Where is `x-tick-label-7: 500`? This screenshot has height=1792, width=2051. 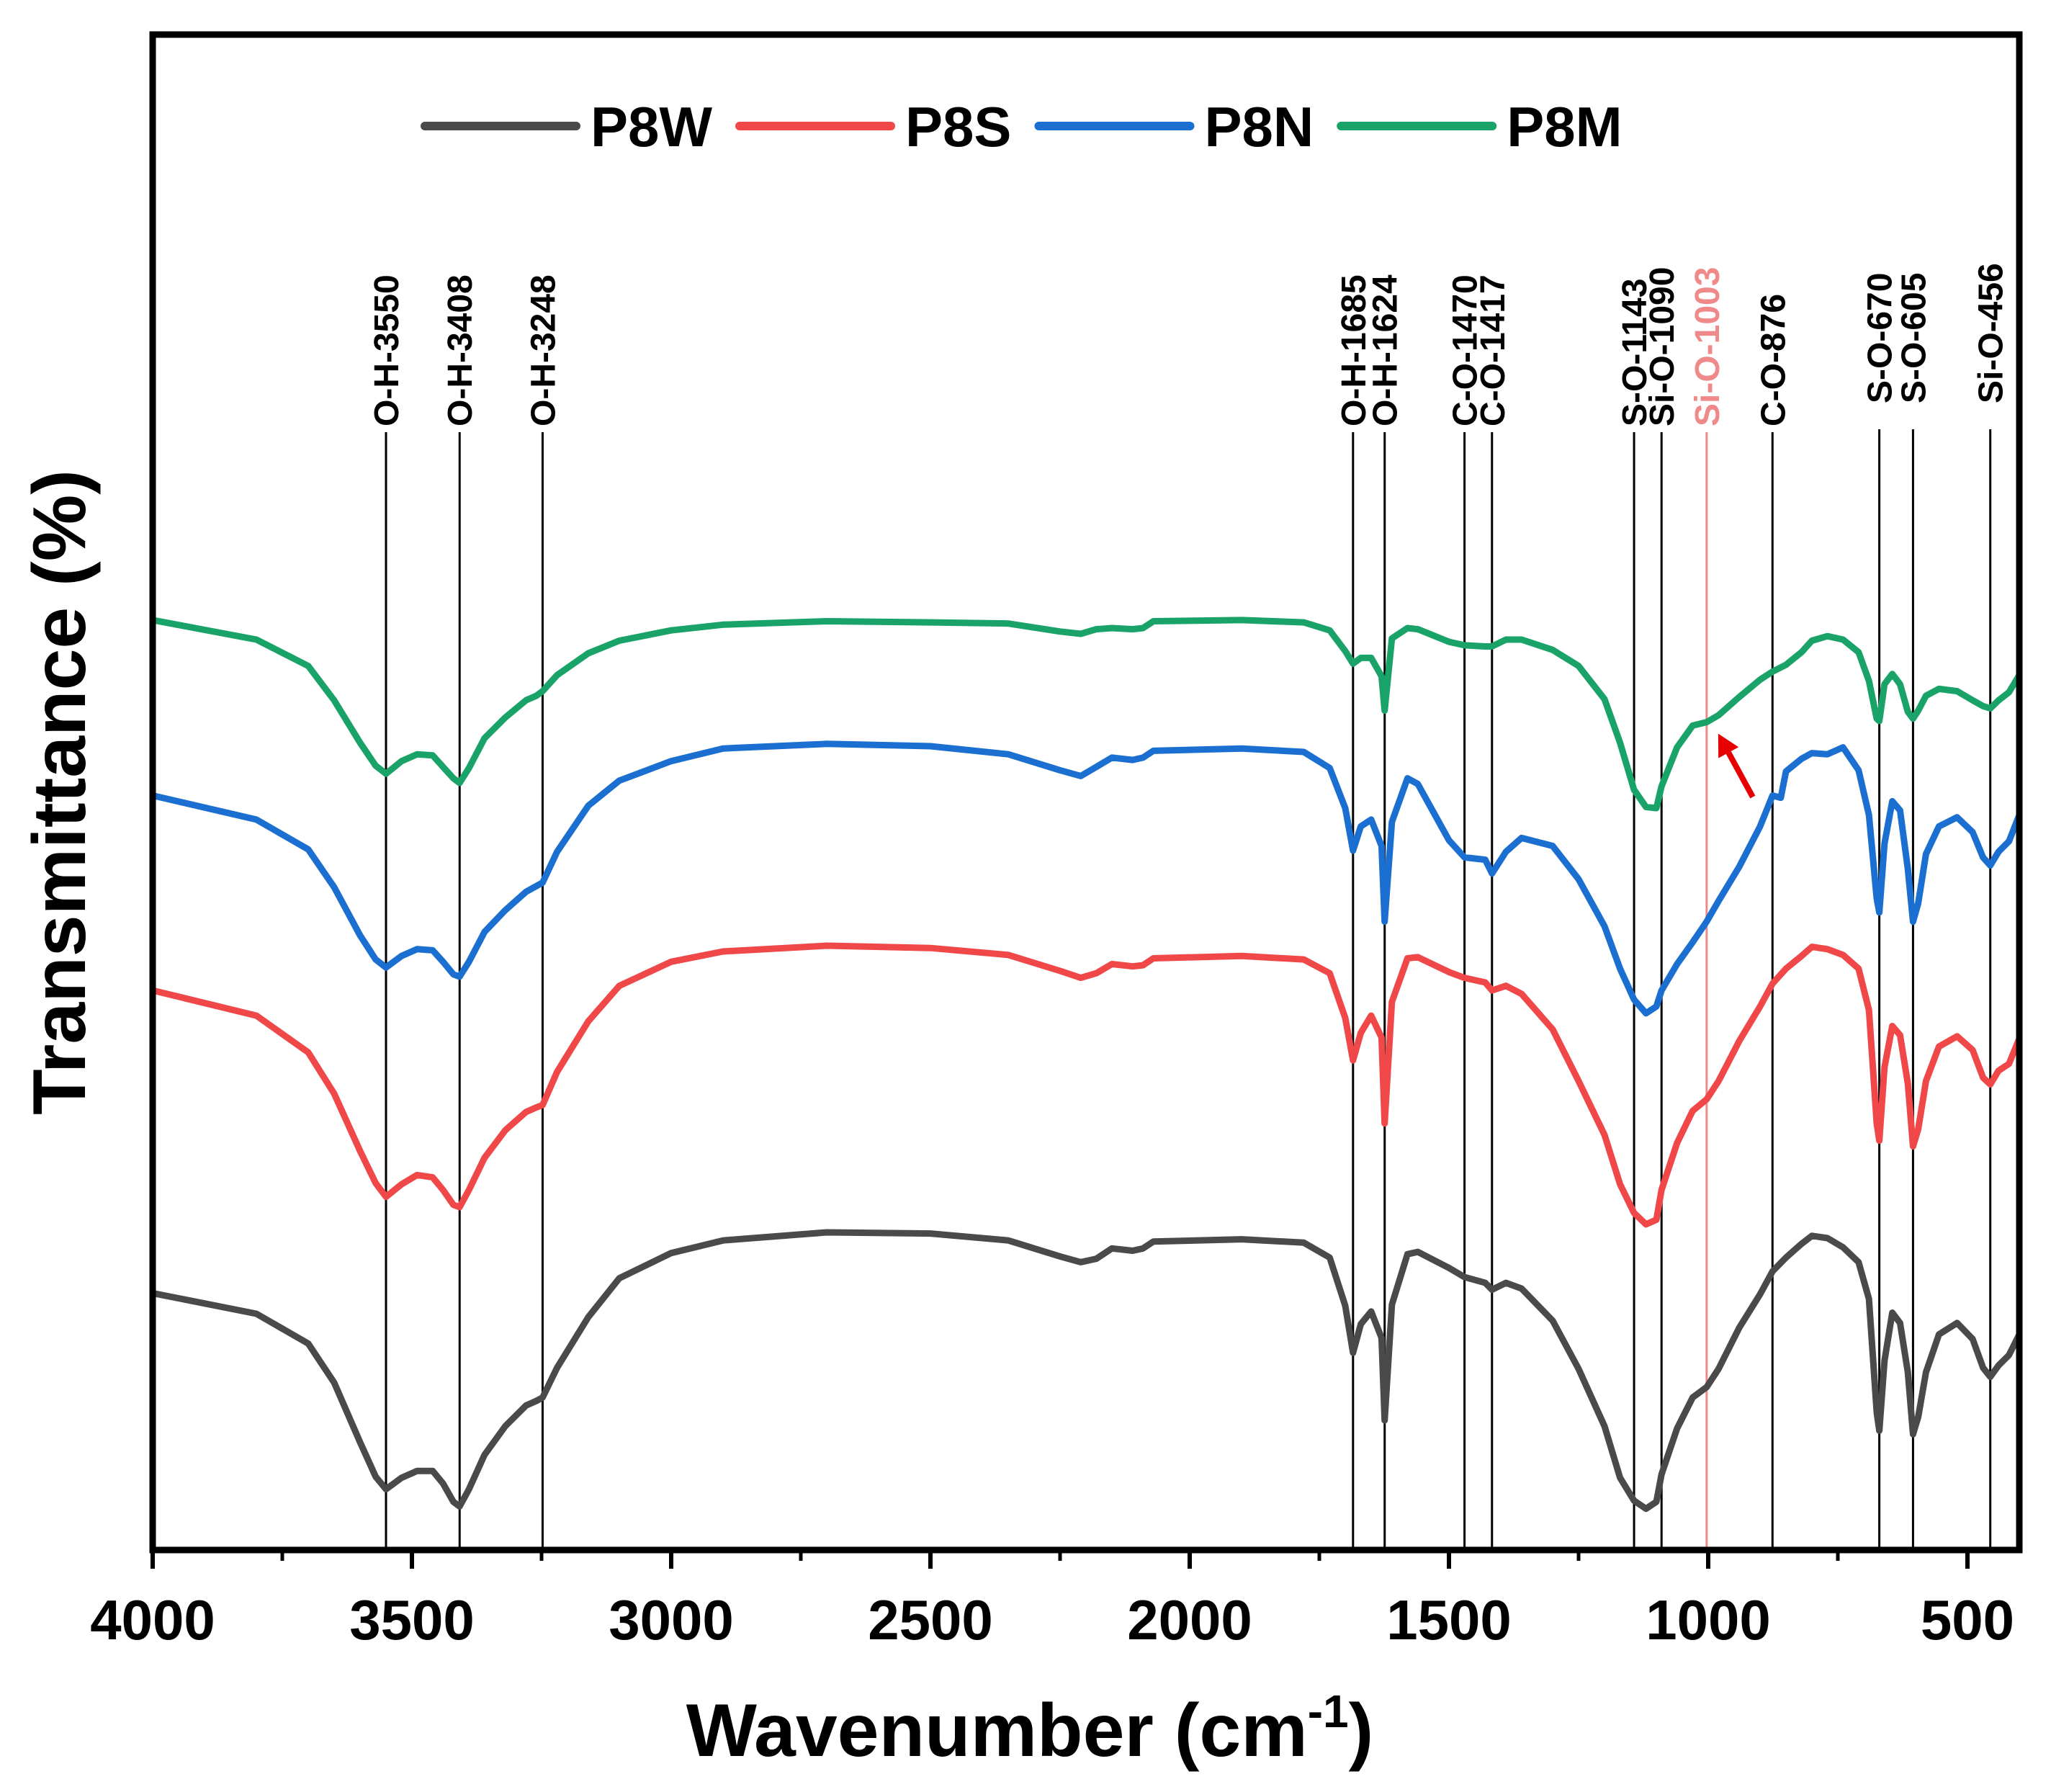 x-tick-label-7: 500 is located at coordinates (1967, 1620).